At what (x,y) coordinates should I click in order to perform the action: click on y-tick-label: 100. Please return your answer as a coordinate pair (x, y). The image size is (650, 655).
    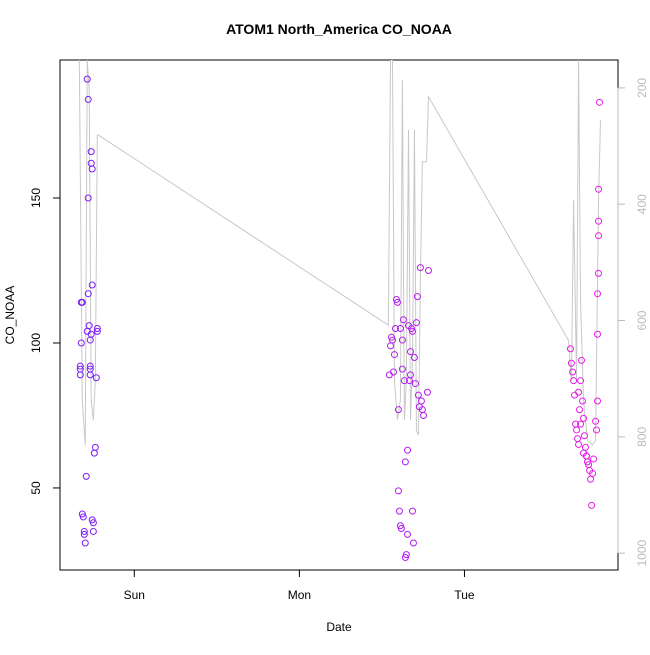
    Looking at the image, I should click on (36, 343).